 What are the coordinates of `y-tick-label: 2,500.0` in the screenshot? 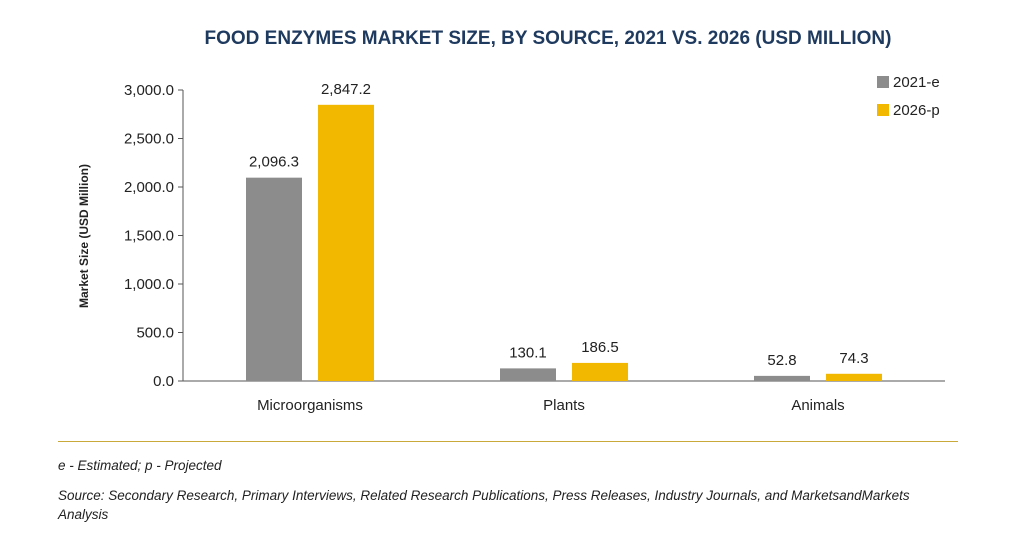 It's located at (149, 139).